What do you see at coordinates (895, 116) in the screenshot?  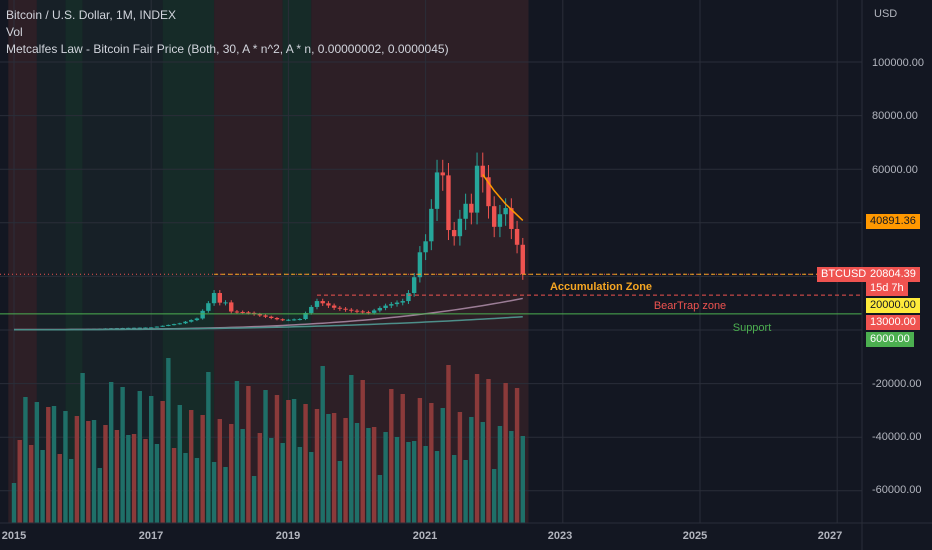 I see `price-tick: 80000.00` at bounding box center [895, 116].